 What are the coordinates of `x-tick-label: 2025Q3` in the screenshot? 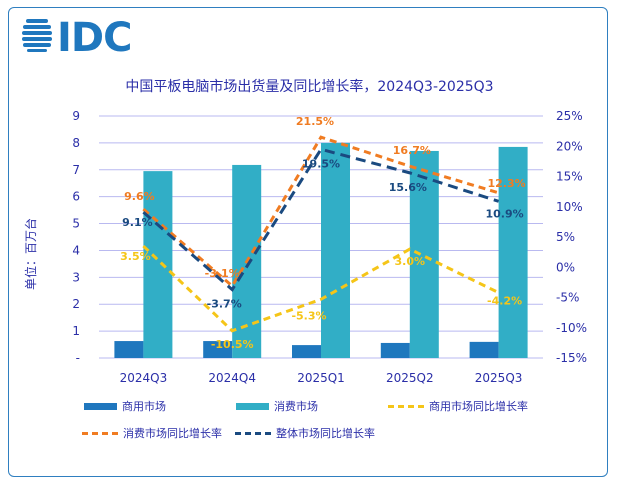 It's located at (499, 378).